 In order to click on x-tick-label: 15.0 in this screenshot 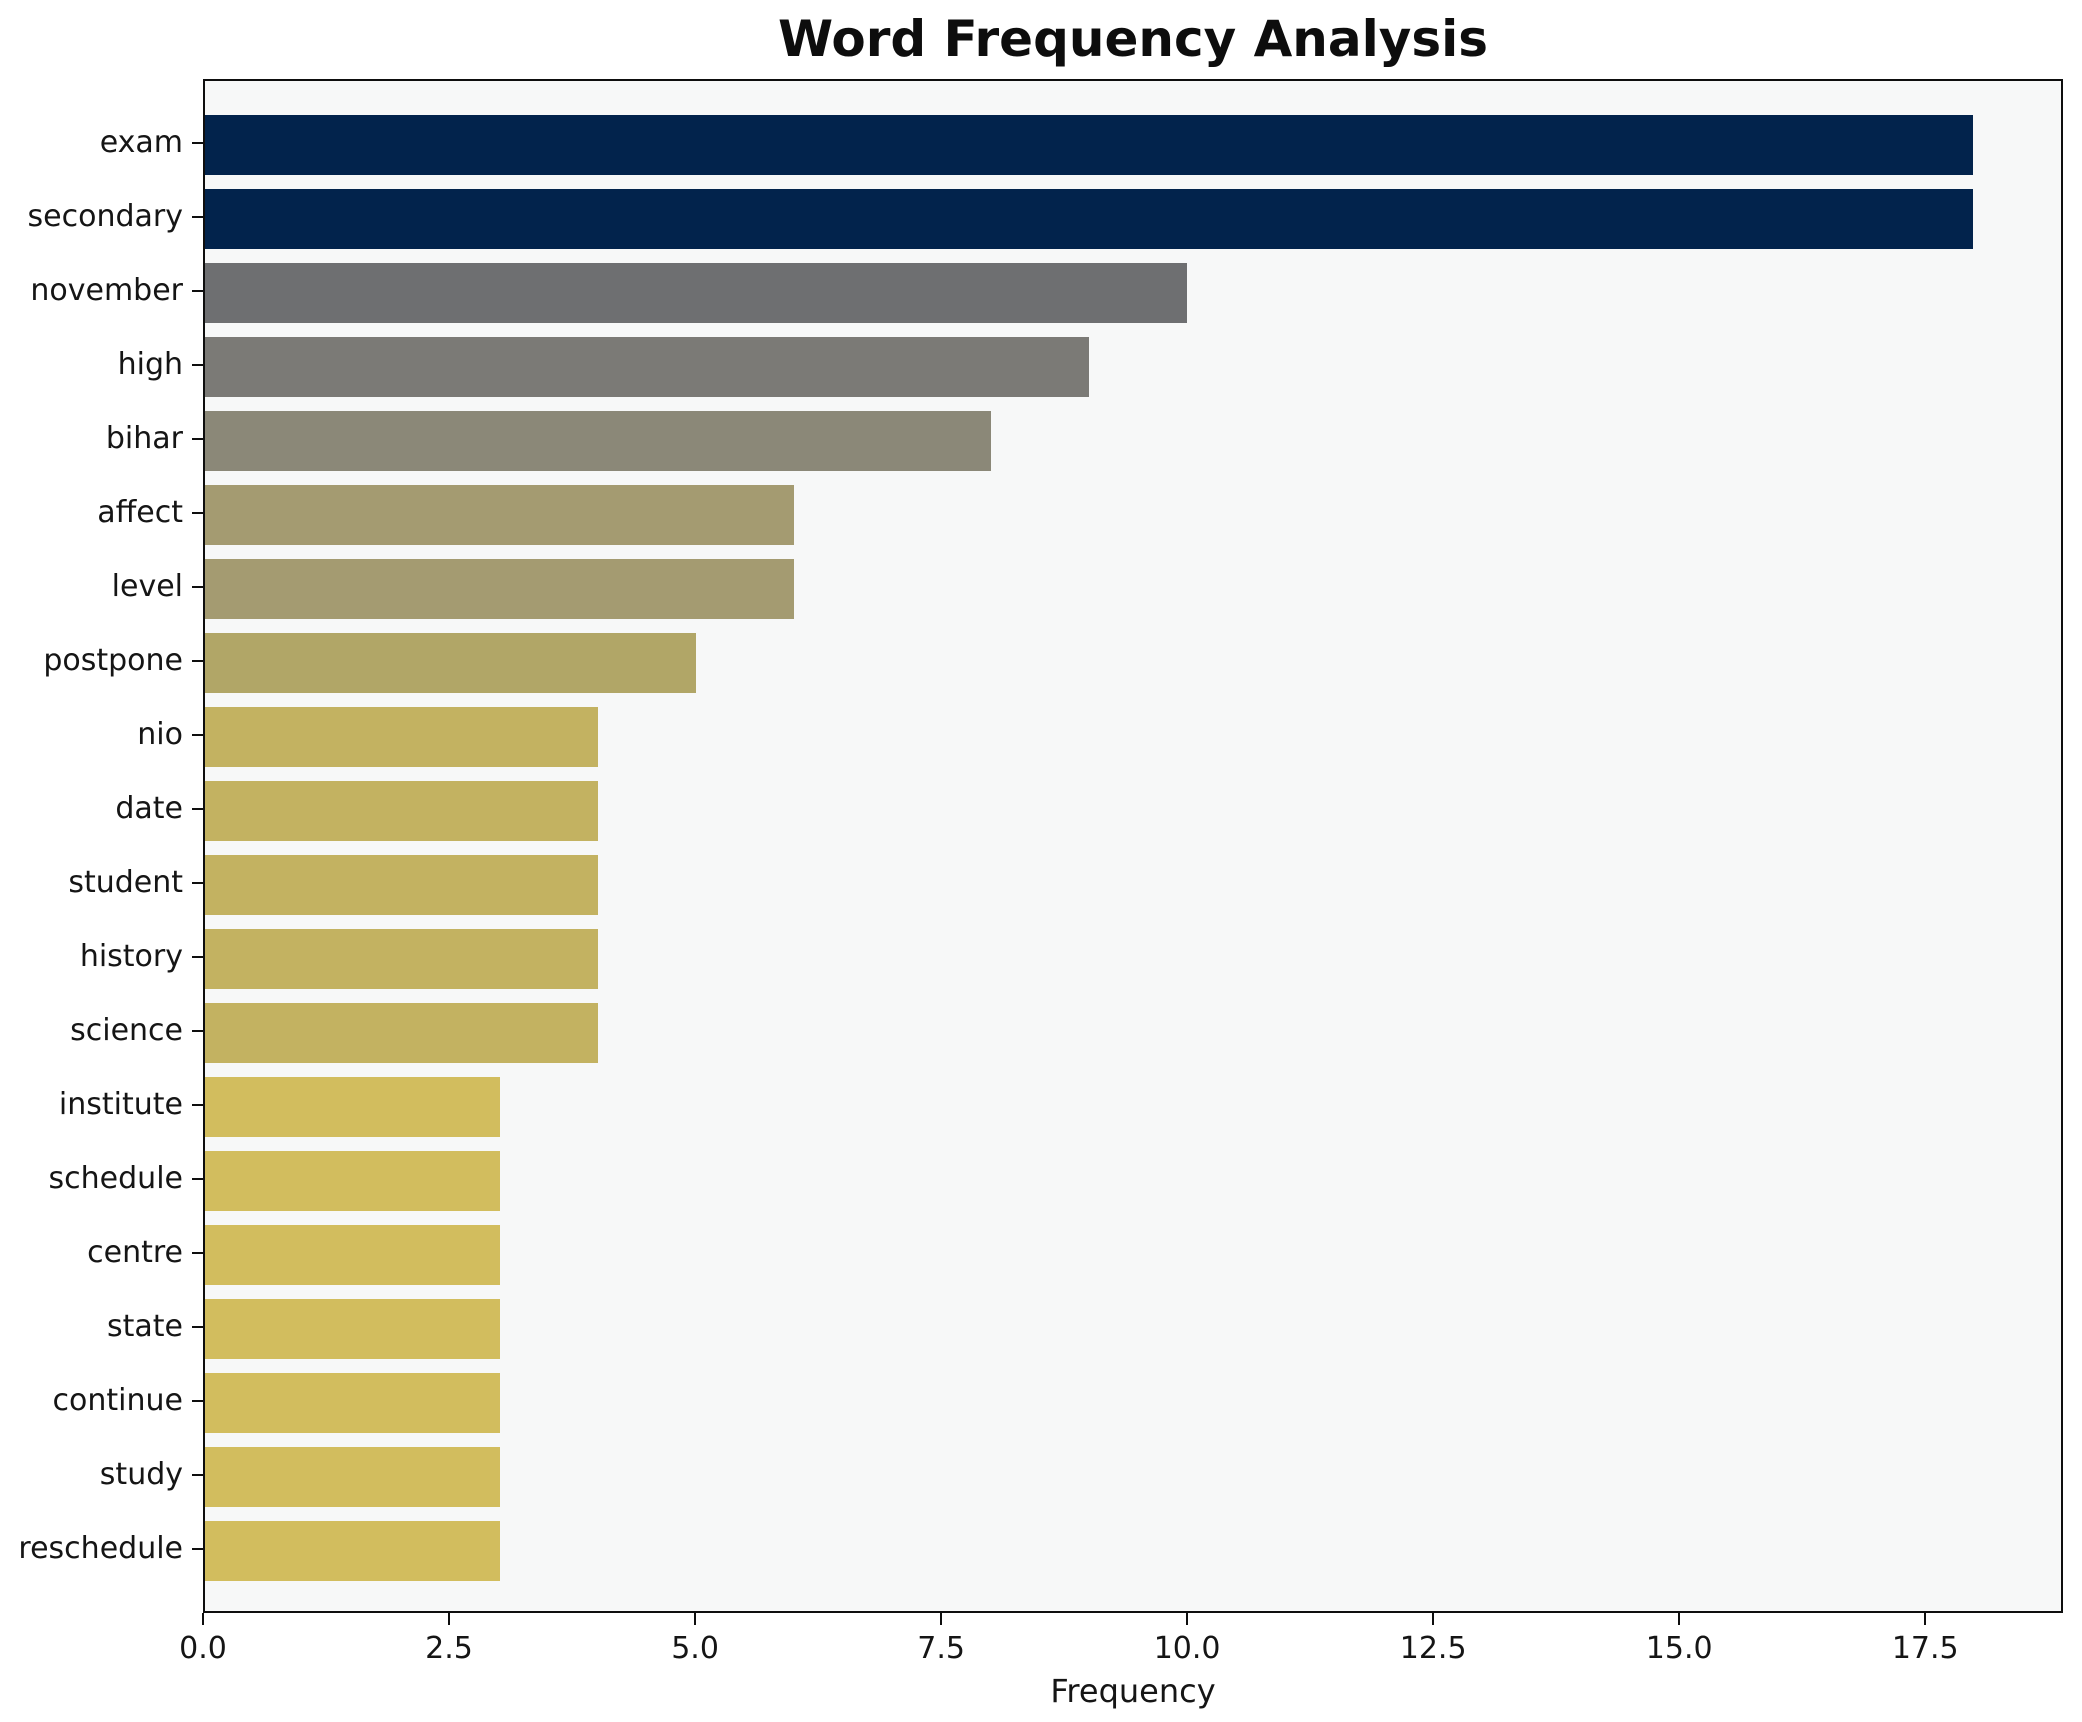, I will do `click(1679, 1648)`.